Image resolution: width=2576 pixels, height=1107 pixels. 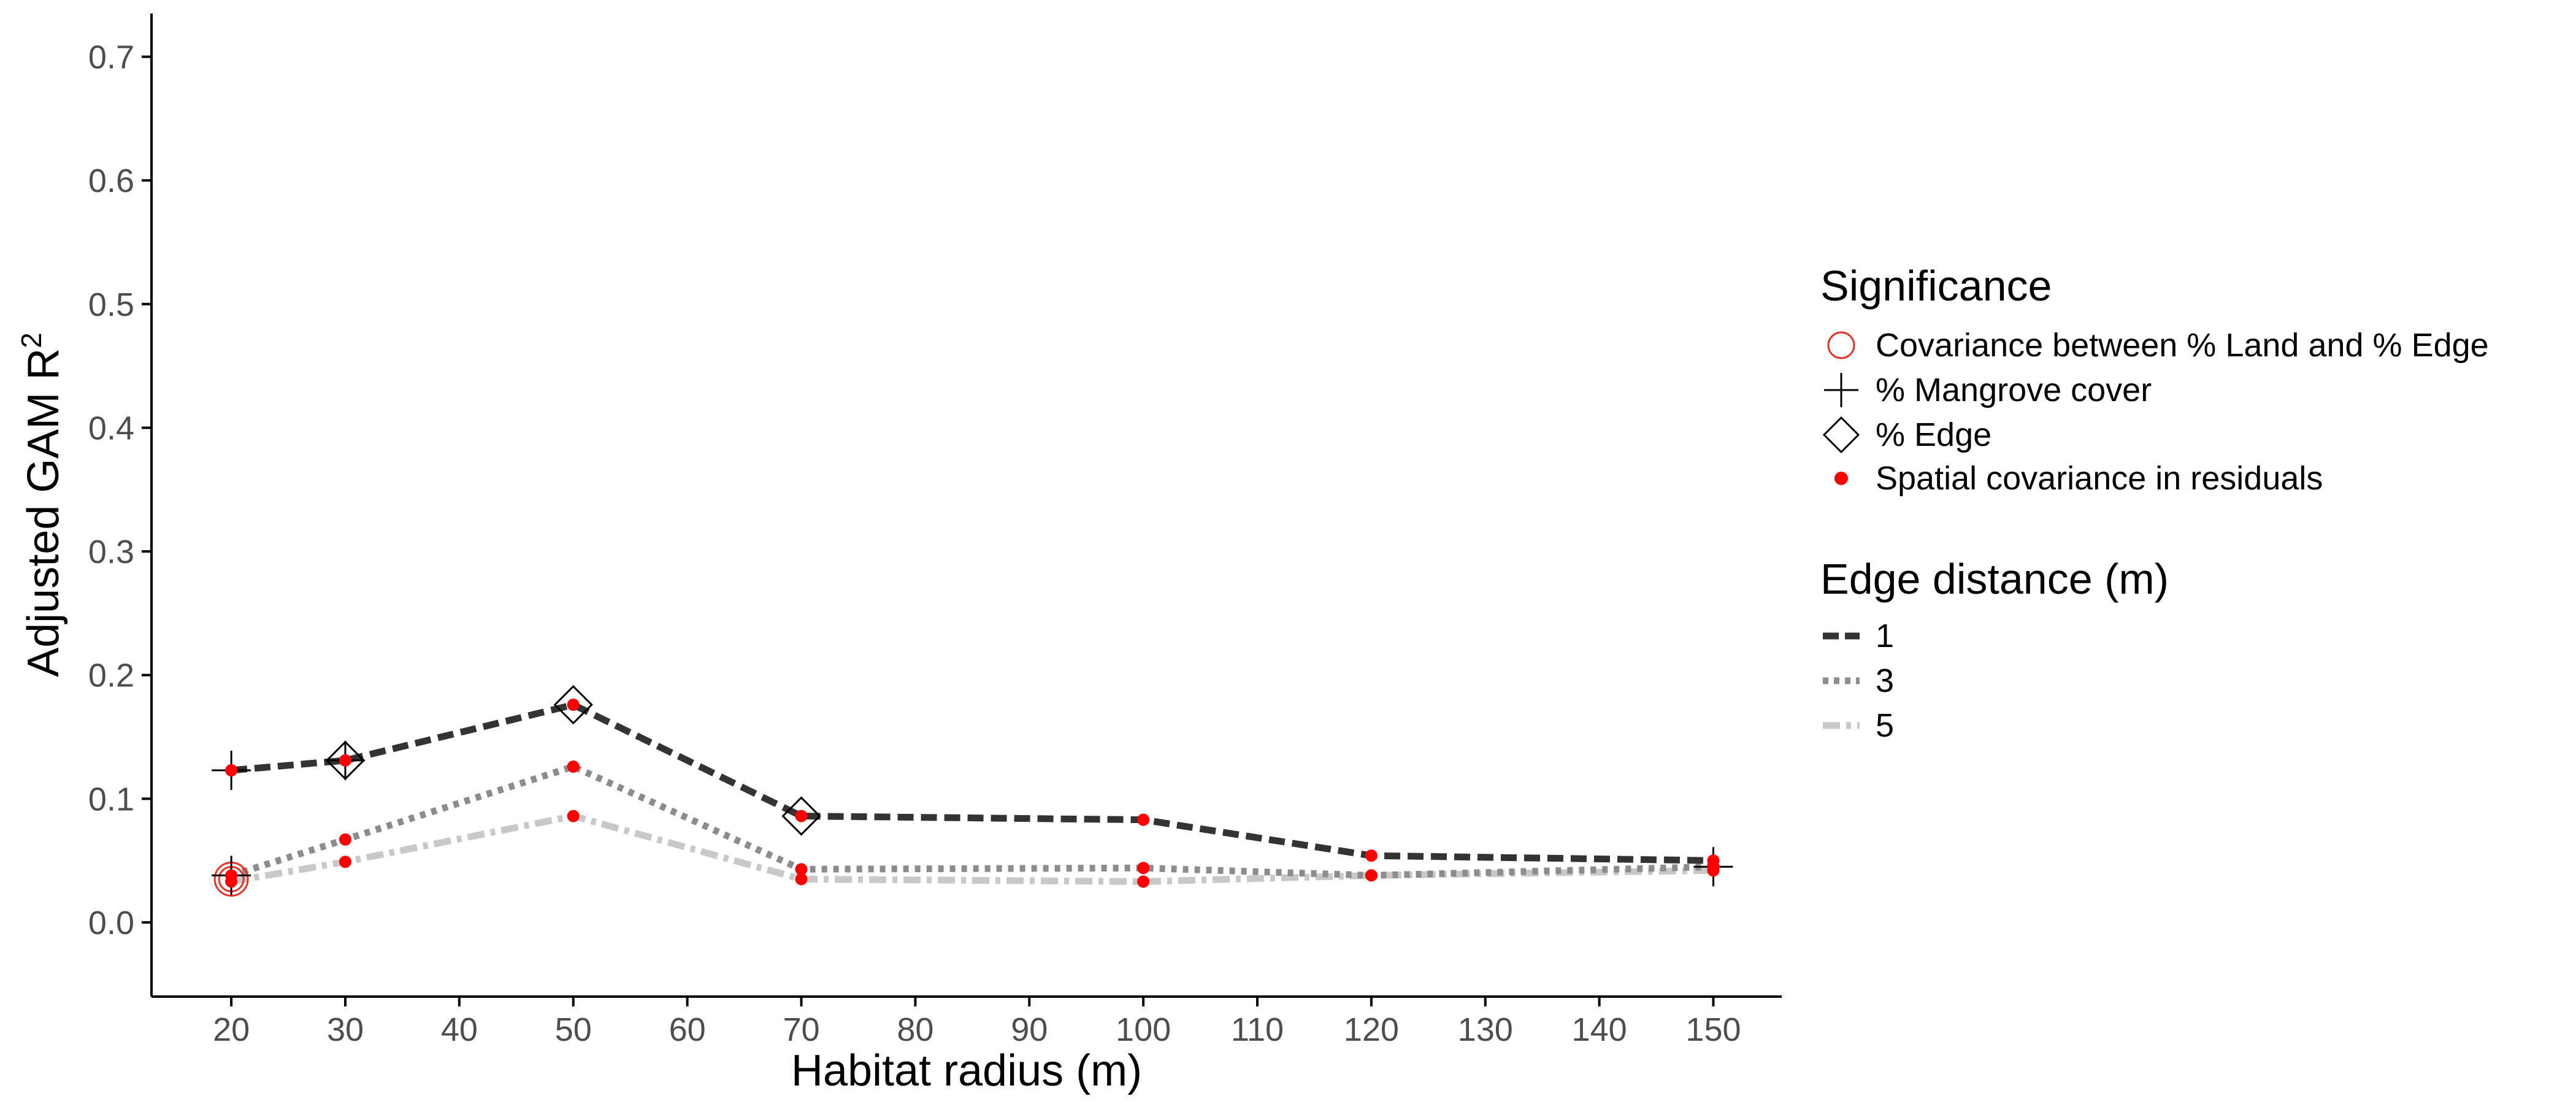 What do you see at coordinates (119, 490) in the screenshot?
I see `y-ticks: 0.0 0.1 0.2 0.3 0.4 0.5 0.6 0.7` at bounding box center [119, 490].